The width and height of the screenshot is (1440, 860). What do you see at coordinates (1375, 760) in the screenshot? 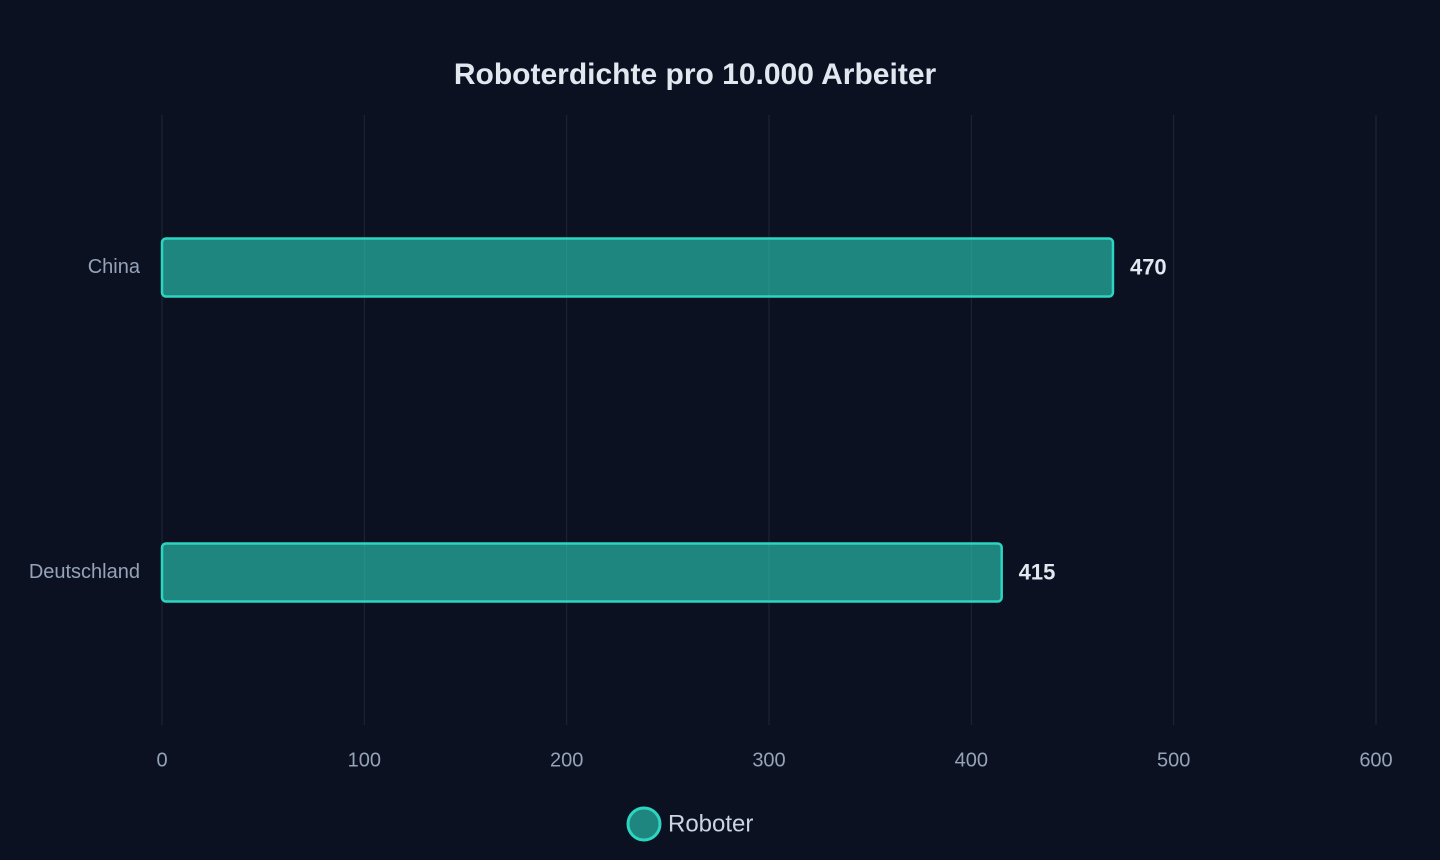
I see `x-tick-label: 600` at bounding box center [1375, 760].